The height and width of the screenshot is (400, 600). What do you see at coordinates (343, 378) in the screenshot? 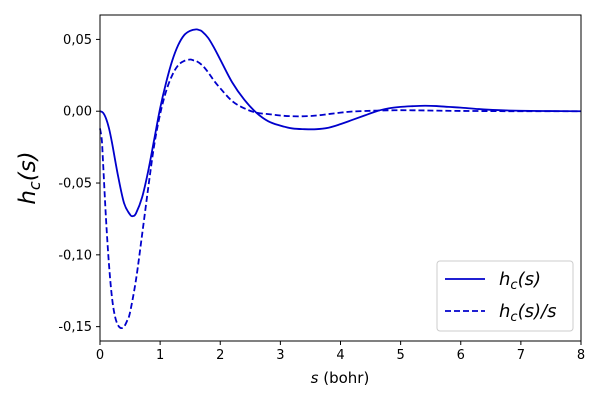
I see `x-axis-label-unit: (bohr)` at bounding box center [343, 378].